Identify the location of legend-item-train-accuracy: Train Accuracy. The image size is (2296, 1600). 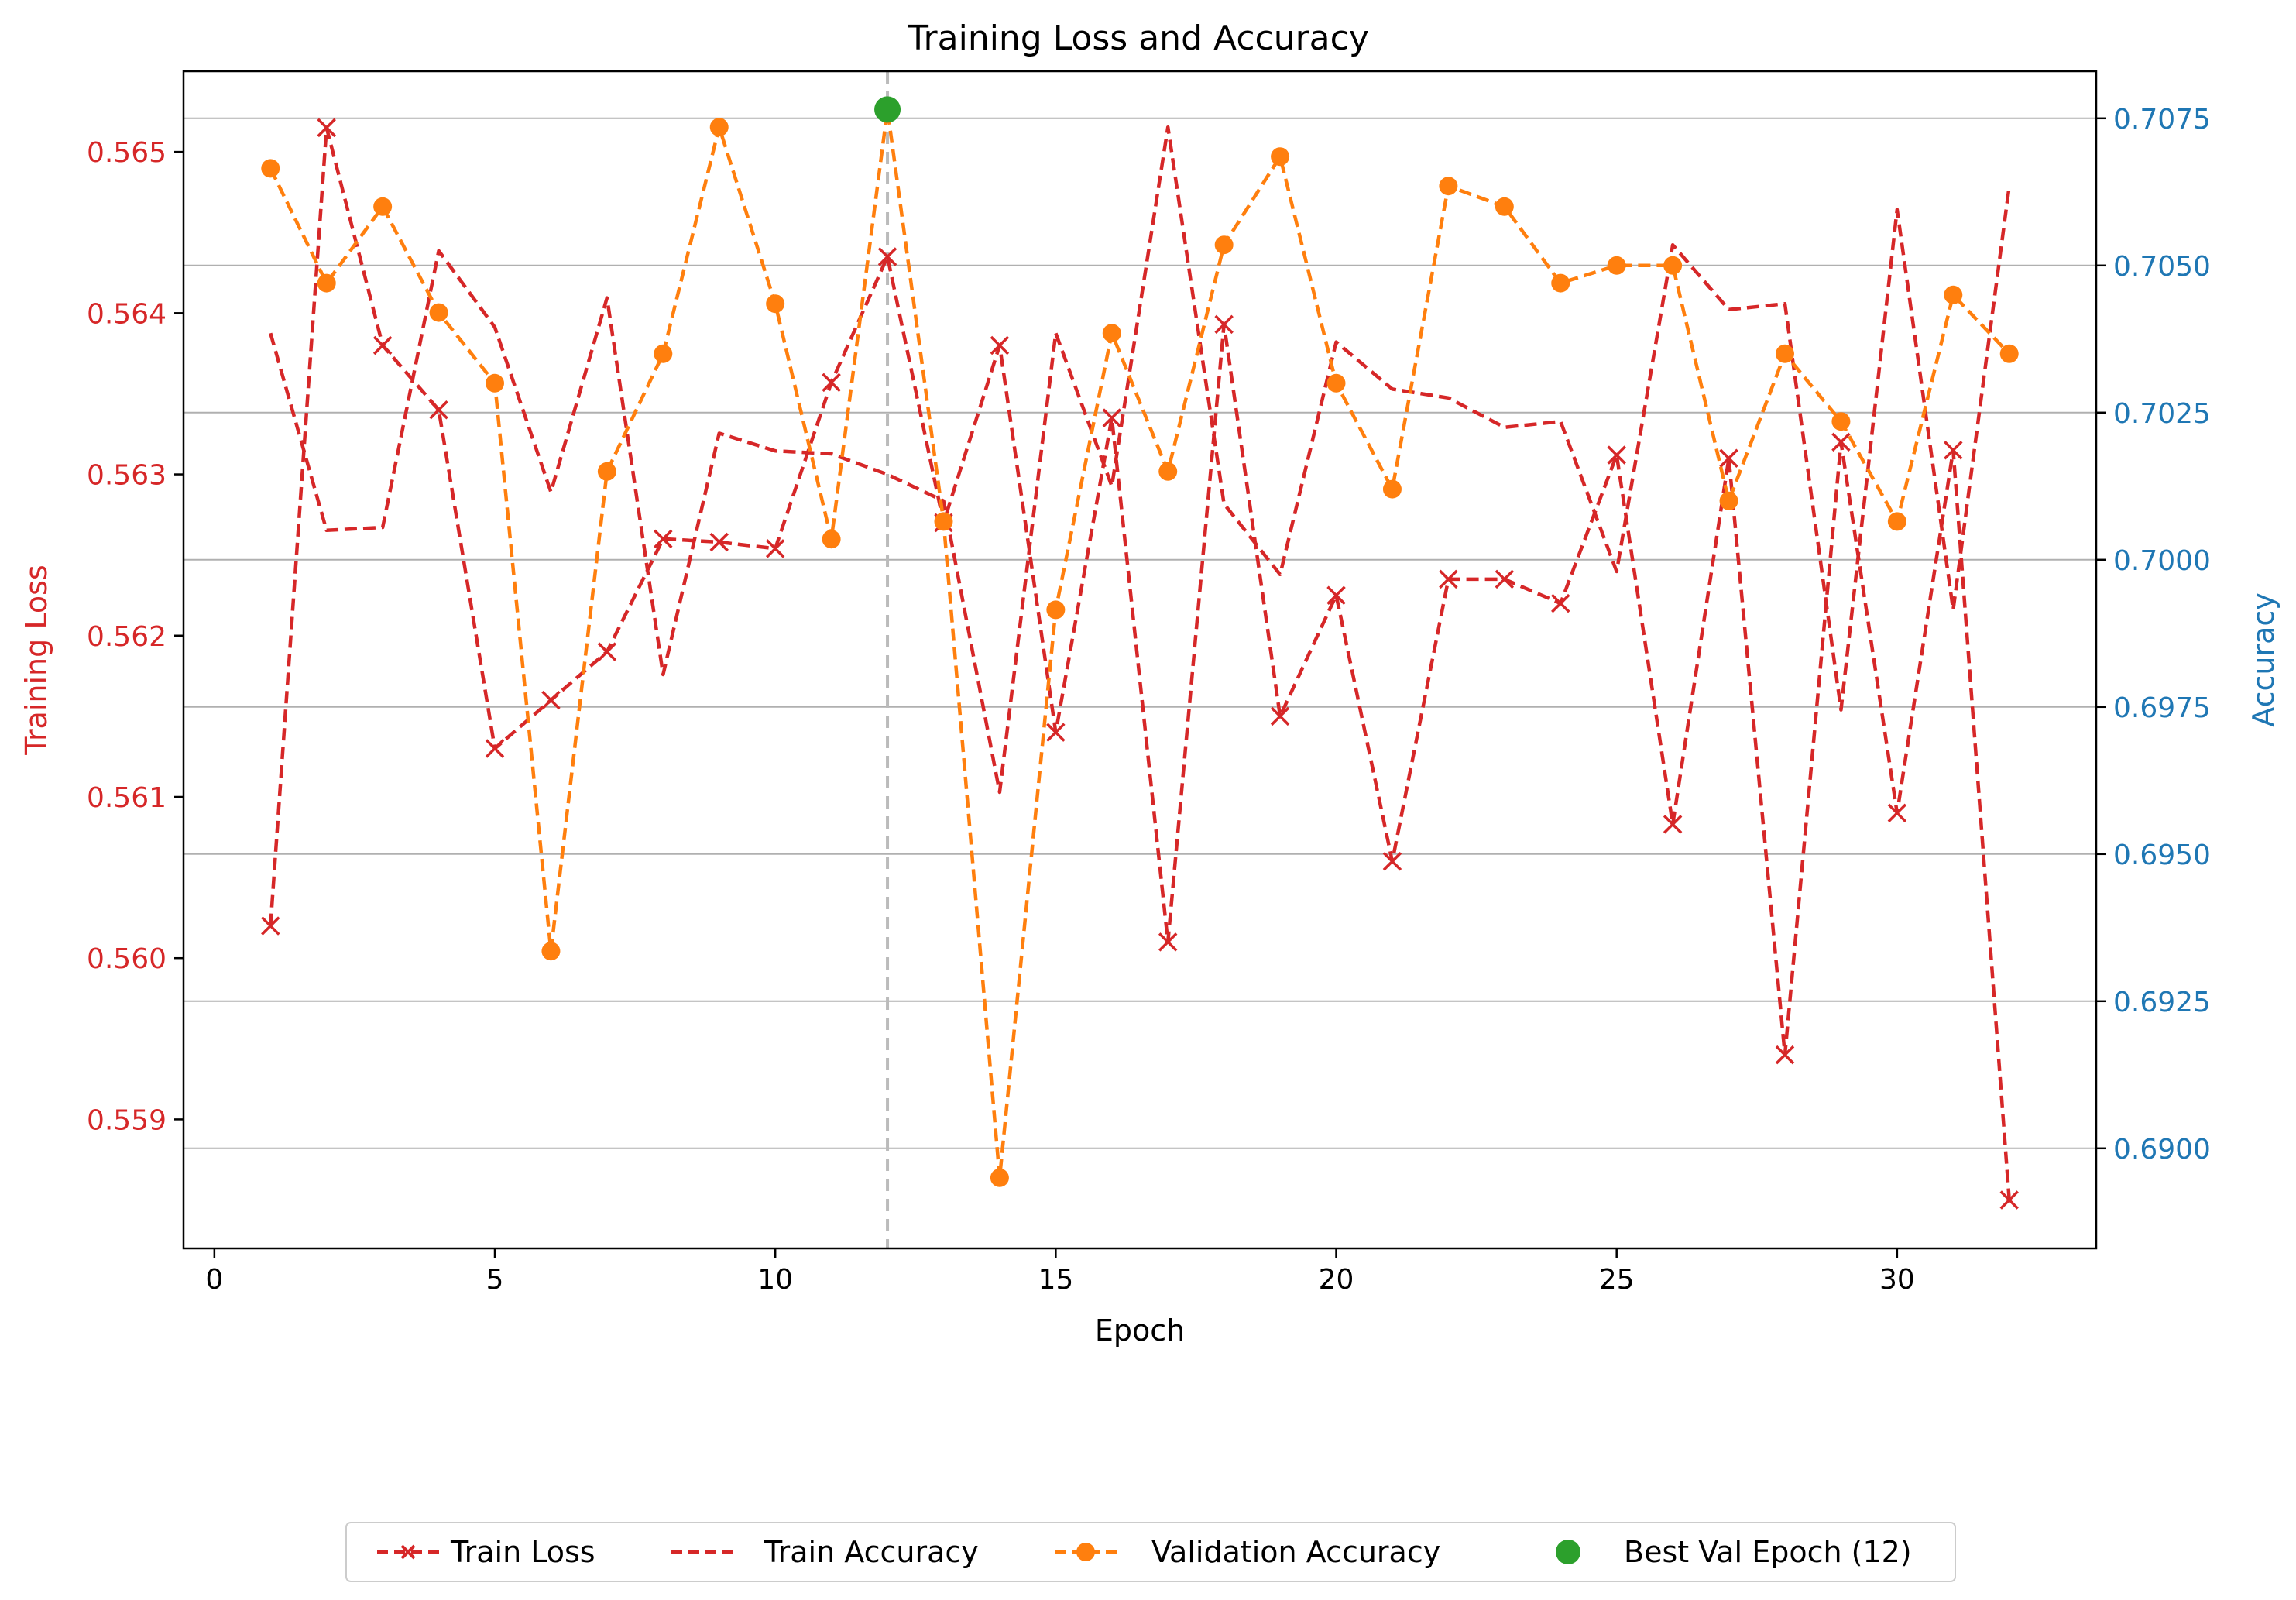
(825, 1552).